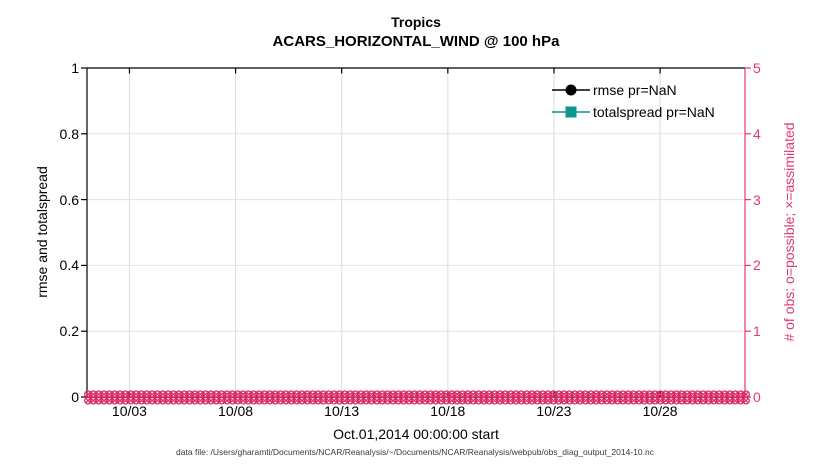 The image size is (830, 470). Describe the element at coordinates (757, 397) in the screenshot. I see `right-tick-label: 0` at that location.